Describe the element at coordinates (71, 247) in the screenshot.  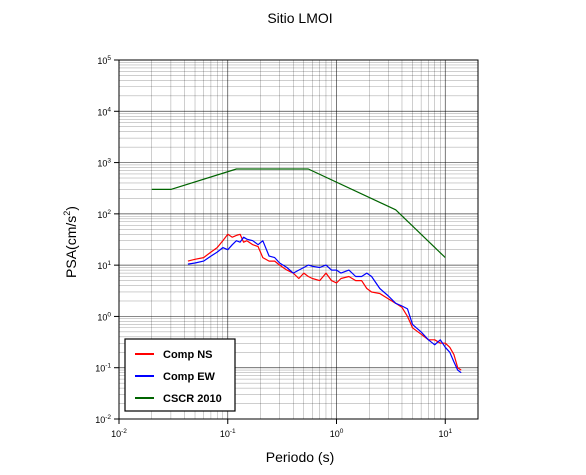
I see `y-axis-title-base: PSA(cm/s` at that location.